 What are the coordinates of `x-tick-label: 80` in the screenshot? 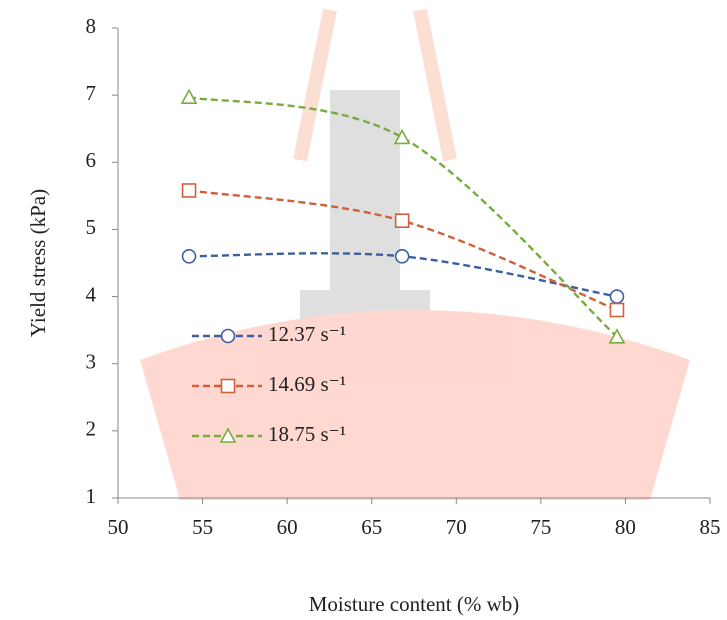 It's located at (625, 527).